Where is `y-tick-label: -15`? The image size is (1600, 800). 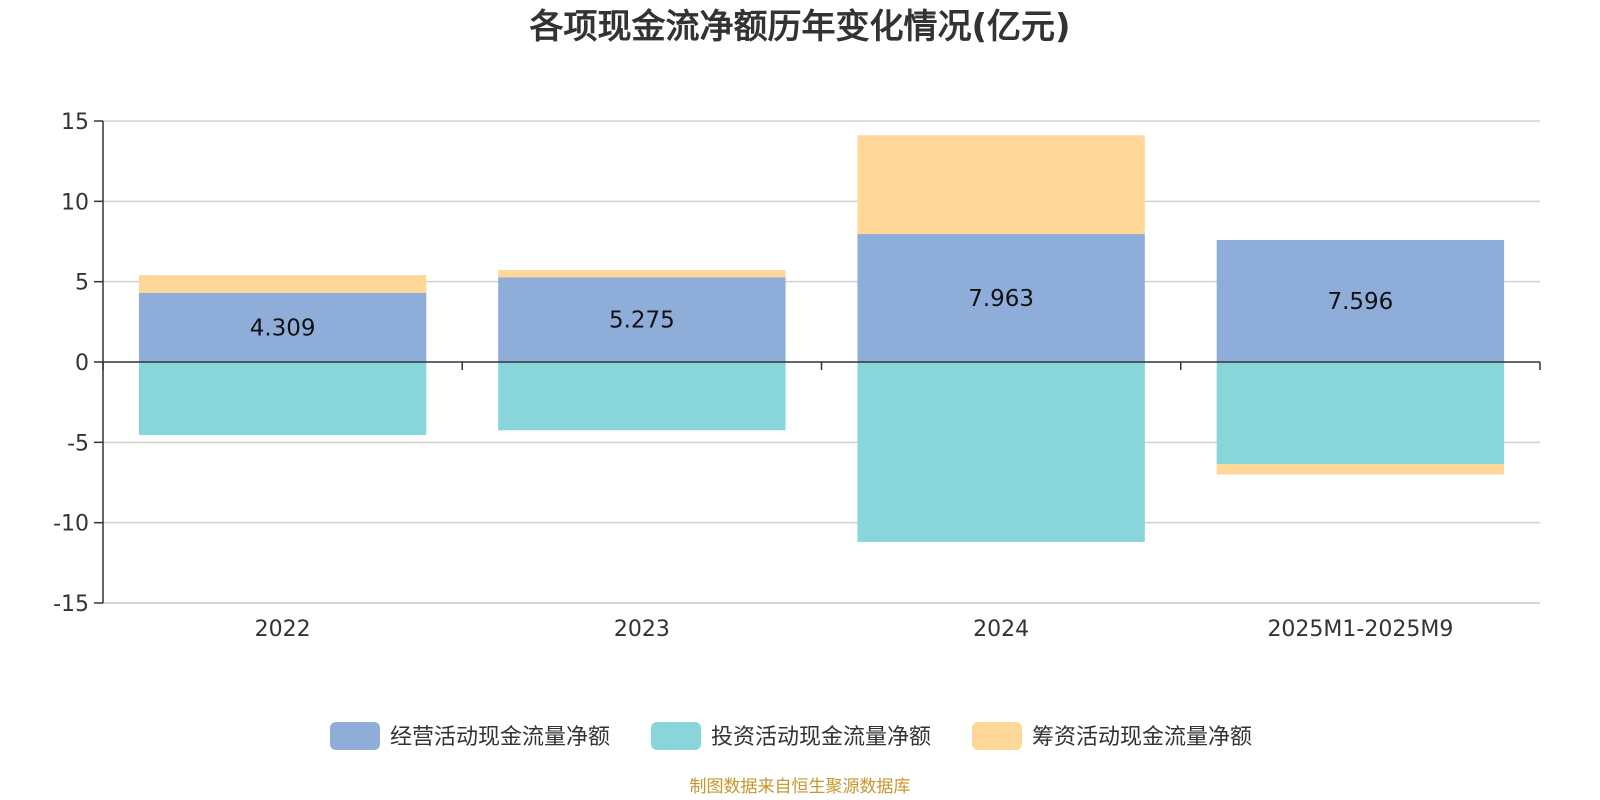 y-tick-label: -15 is located at coordinates (71, 604).